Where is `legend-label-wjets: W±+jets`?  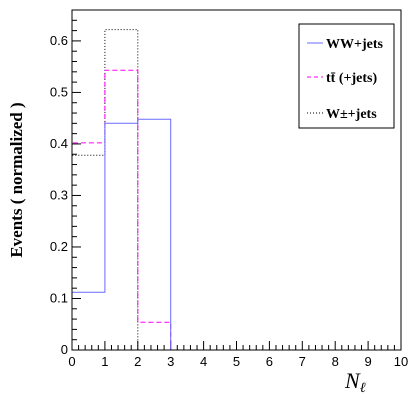 legend-label-wjets: W±+jets is located at coordinates (351, 114).